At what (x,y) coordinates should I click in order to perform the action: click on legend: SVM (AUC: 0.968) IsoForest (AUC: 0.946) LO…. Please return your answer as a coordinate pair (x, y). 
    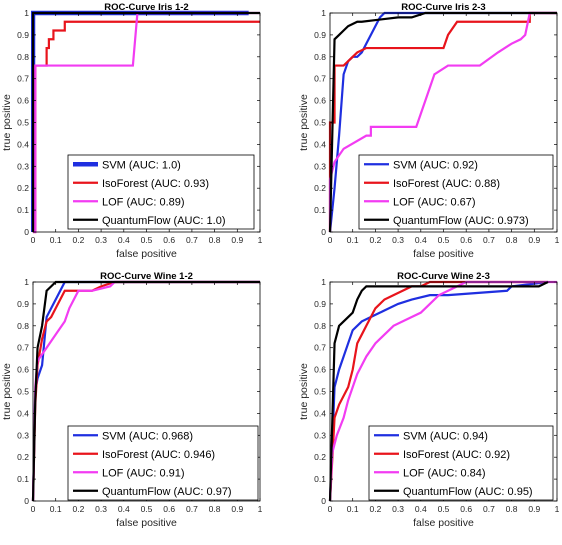
    Looking at the image, I should click on (163, 463).